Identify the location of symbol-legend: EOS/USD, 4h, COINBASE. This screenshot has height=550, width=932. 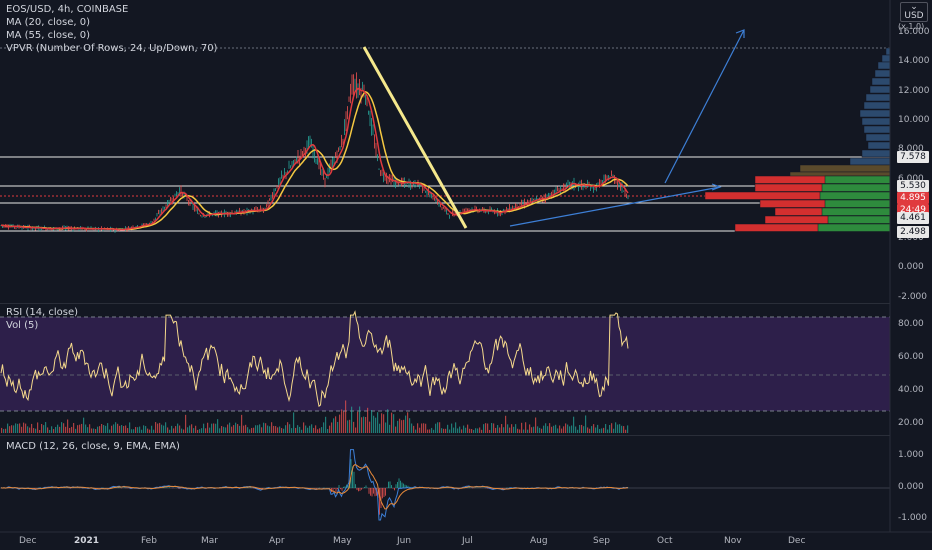
(67, 9).